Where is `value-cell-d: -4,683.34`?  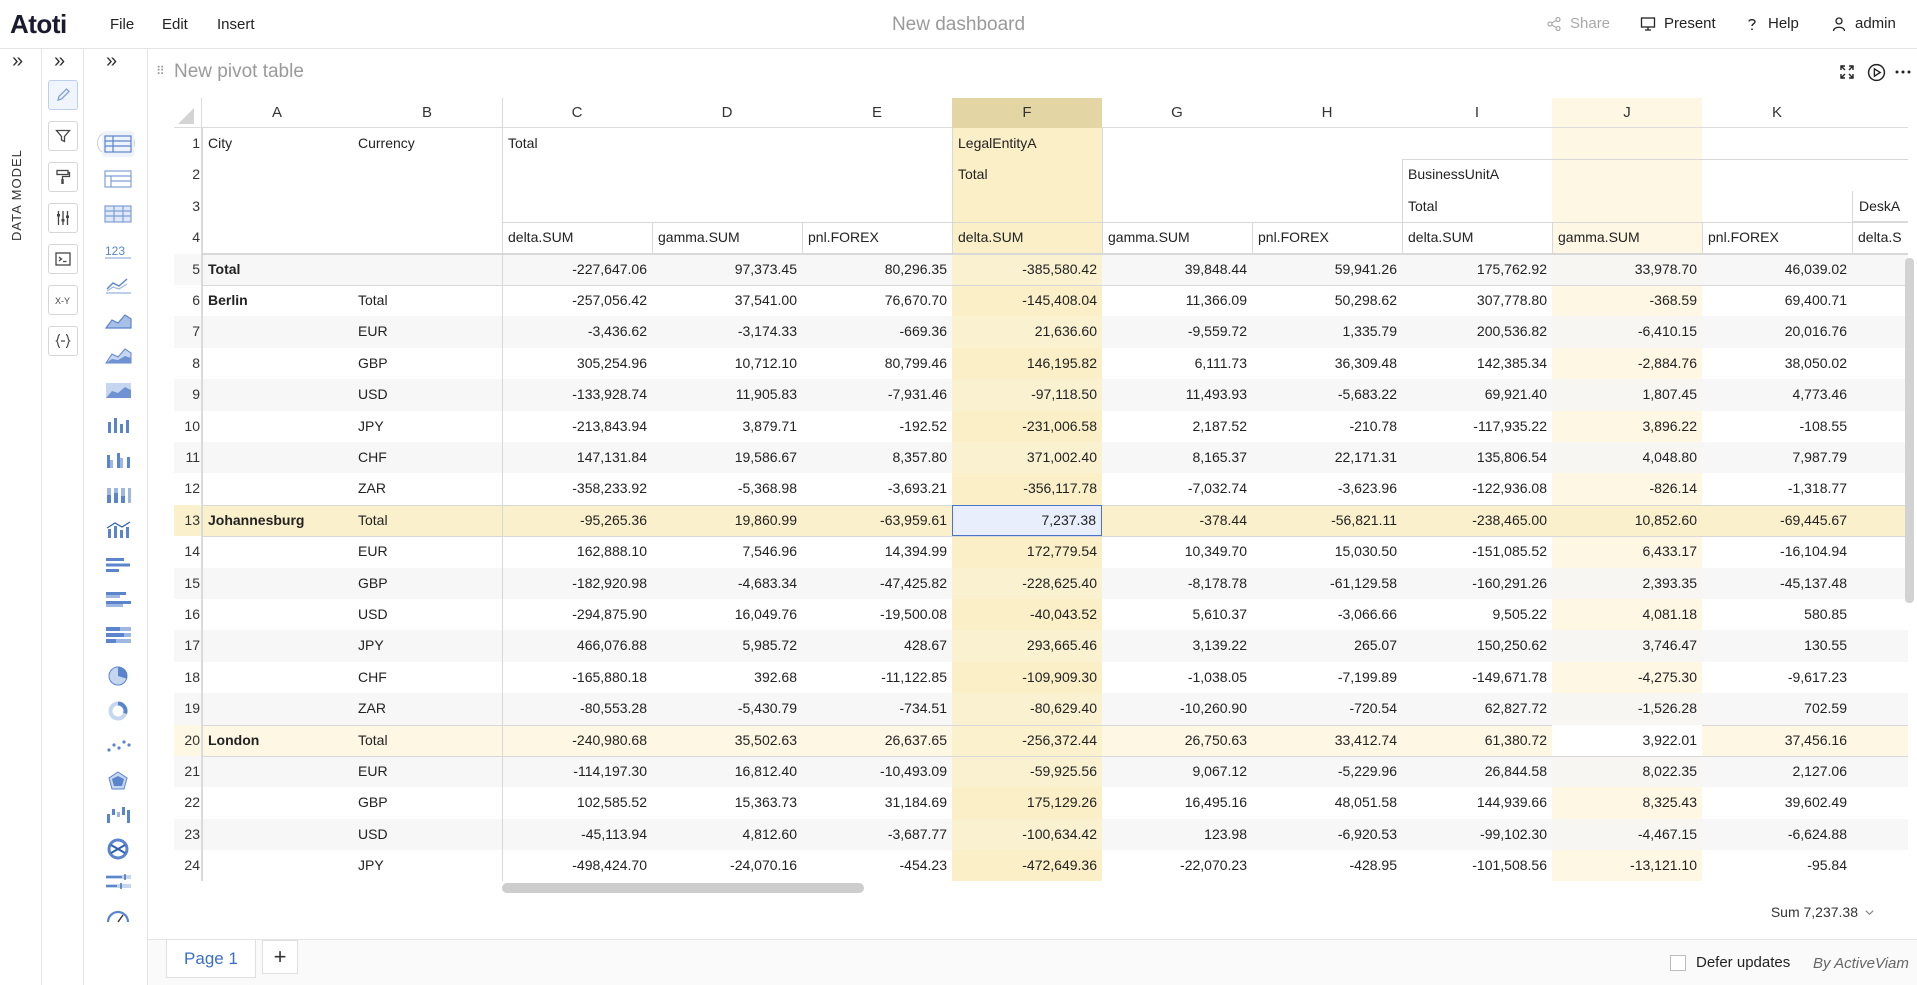 value-cell-d: -4,683.34 is located at coordinates (767, 582).